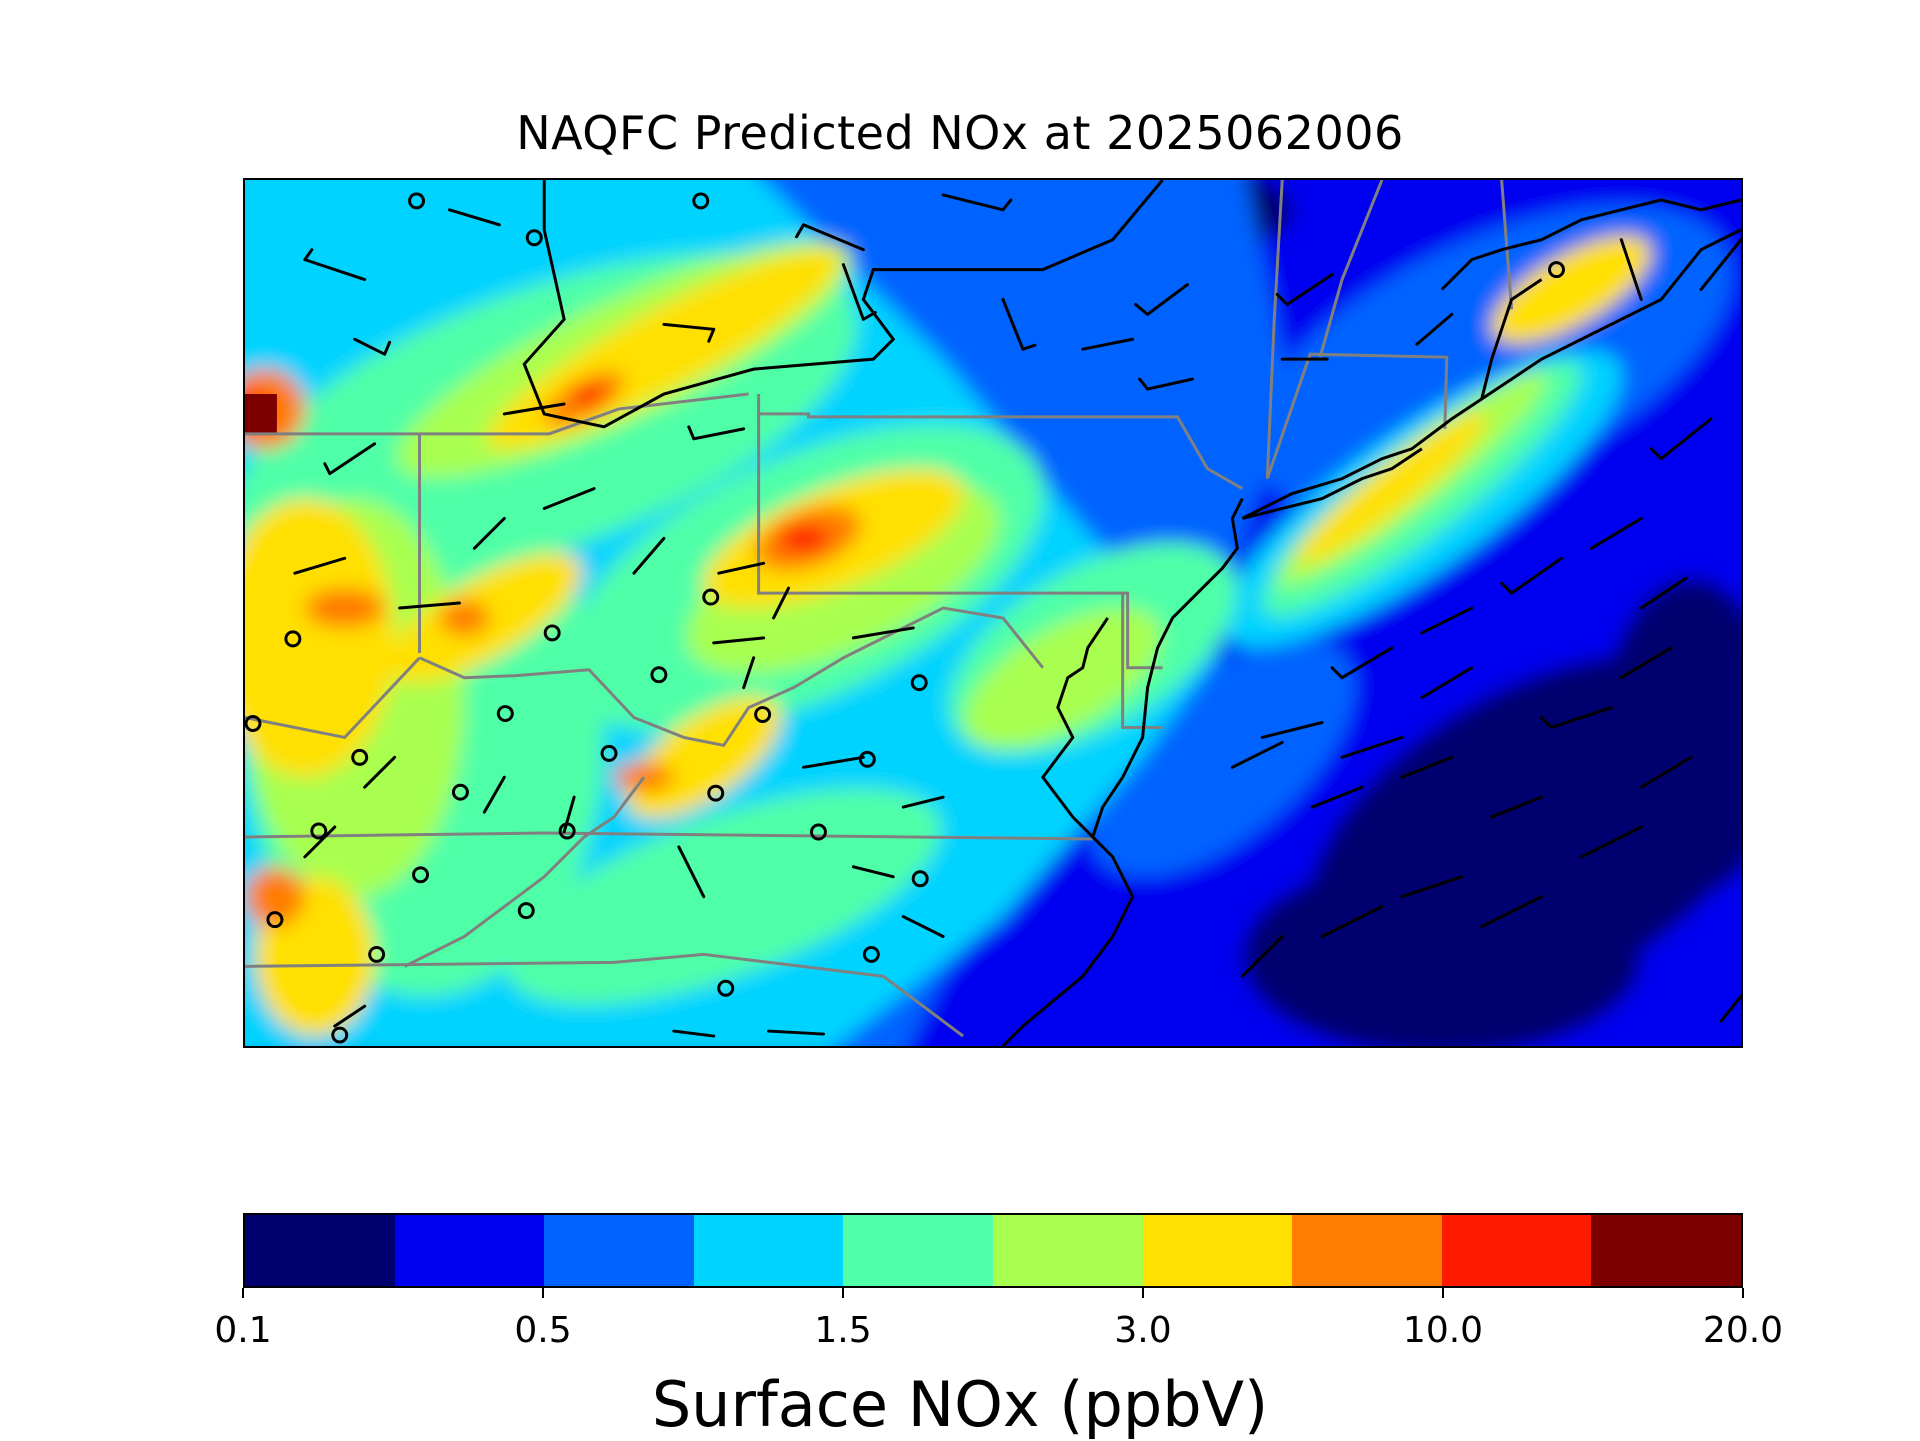  What do you see at coordinates (960, 133) in the screenshot?
I see `chart-title: NAQFC Predicted NOx at 2025062006` at bounding box center [960, 133].